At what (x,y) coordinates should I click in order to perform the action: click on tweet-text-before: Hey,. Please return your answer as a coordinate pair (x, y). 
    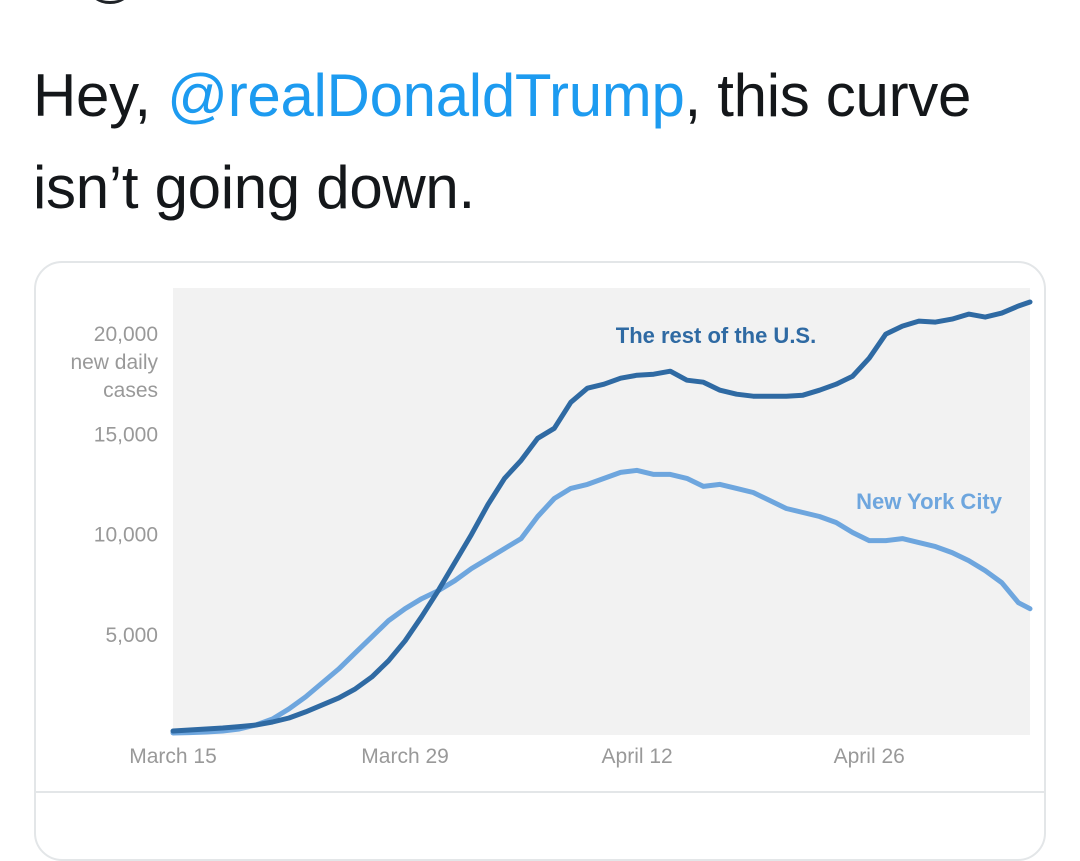
    Looking at the image, I should click on (100, 95).